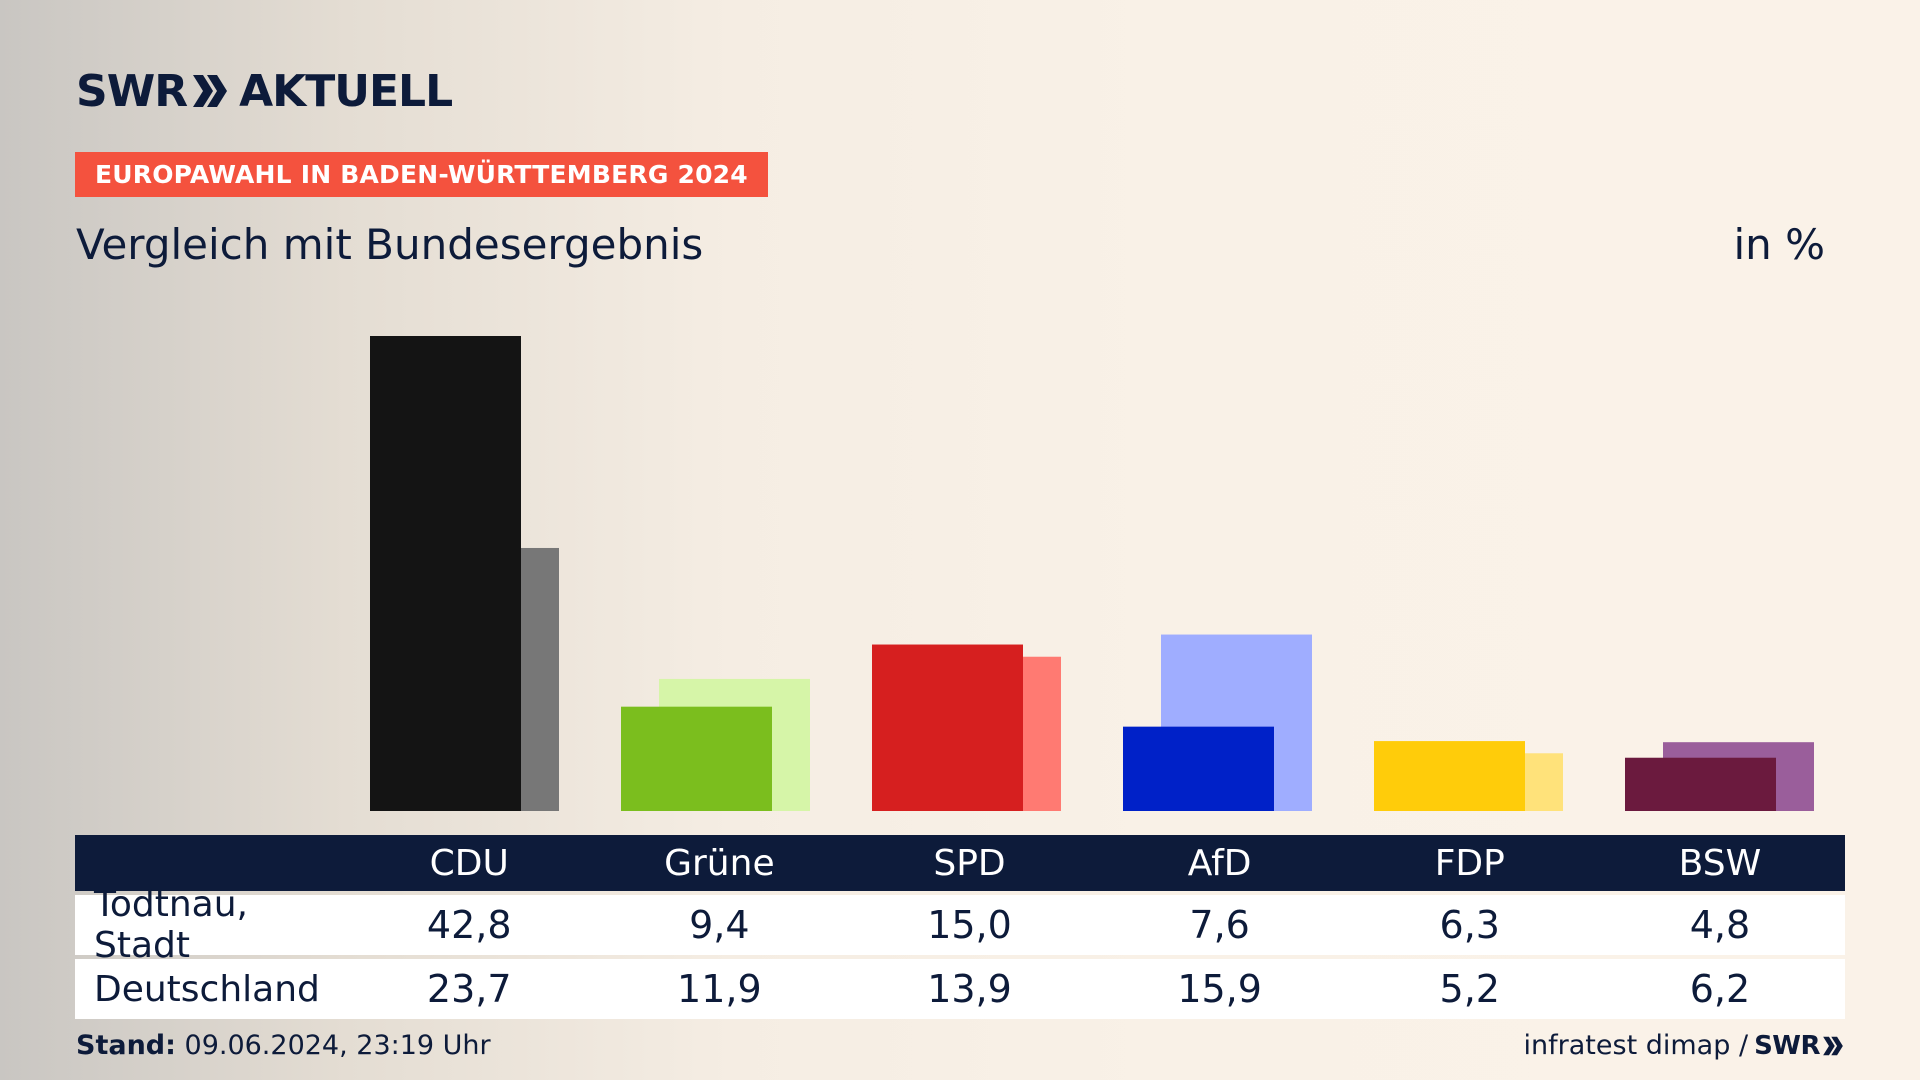 The height and width of the screenshot is (1080, 1920). Describe the element at coordinates (1469, 925) in the screenshot. I see `value-todtnau-stadt-fdp: 6,3` at that location.